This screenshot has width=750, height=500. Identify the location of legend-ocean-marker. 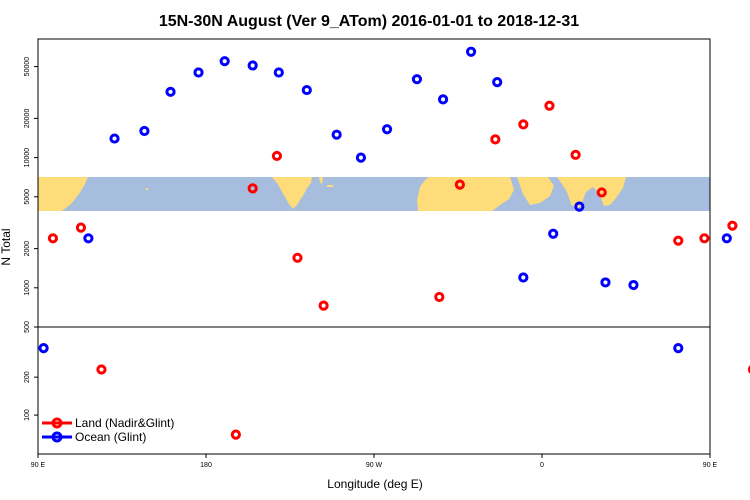
(57, 437).